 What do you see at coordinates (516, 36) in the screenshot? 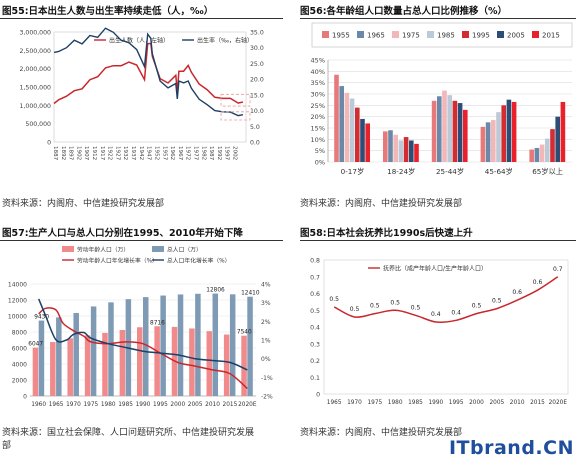
I see `legend-label: 2005` at bounding box center [516, 36].